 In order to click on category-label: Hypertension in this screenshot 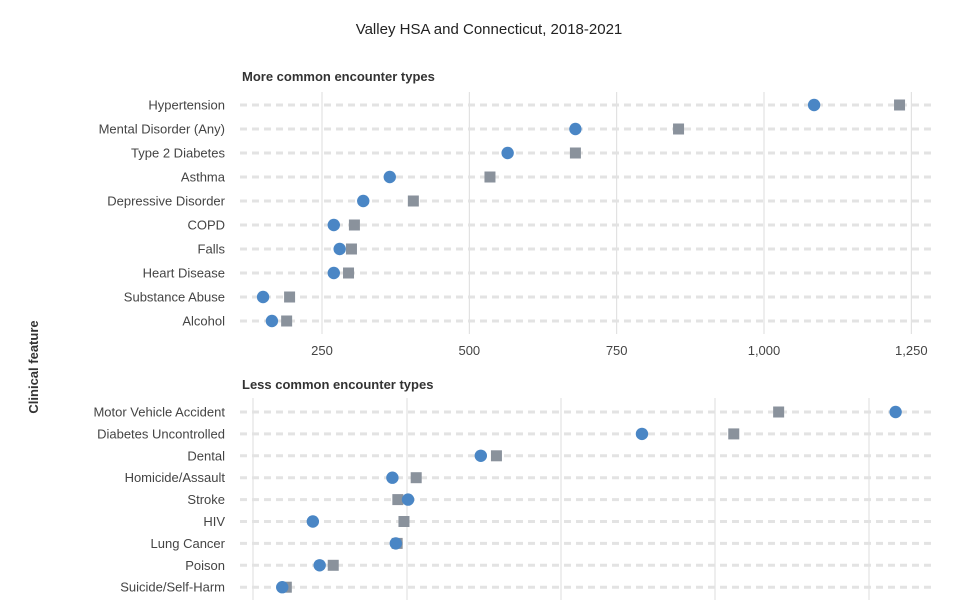, I will do `click(186, 105)`.